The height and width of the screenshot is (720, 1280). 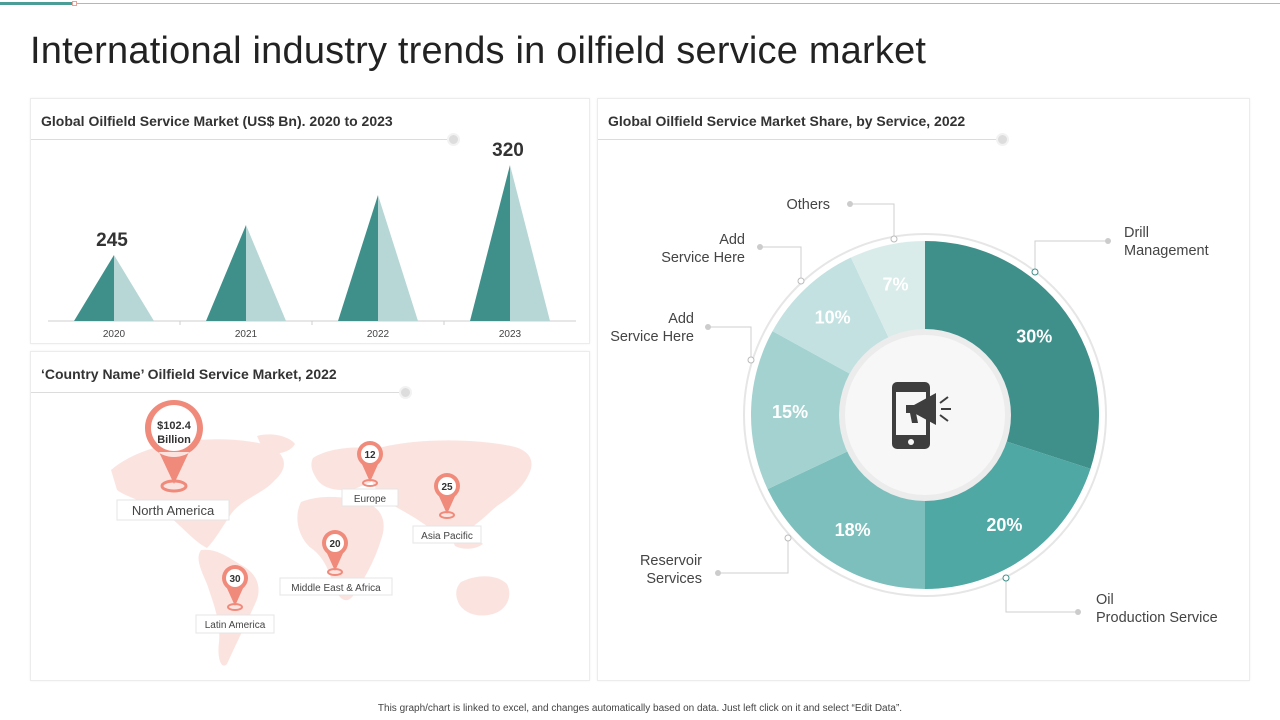 I want to click on pin-europe: 12 Europe, so click(x=370, y=474).